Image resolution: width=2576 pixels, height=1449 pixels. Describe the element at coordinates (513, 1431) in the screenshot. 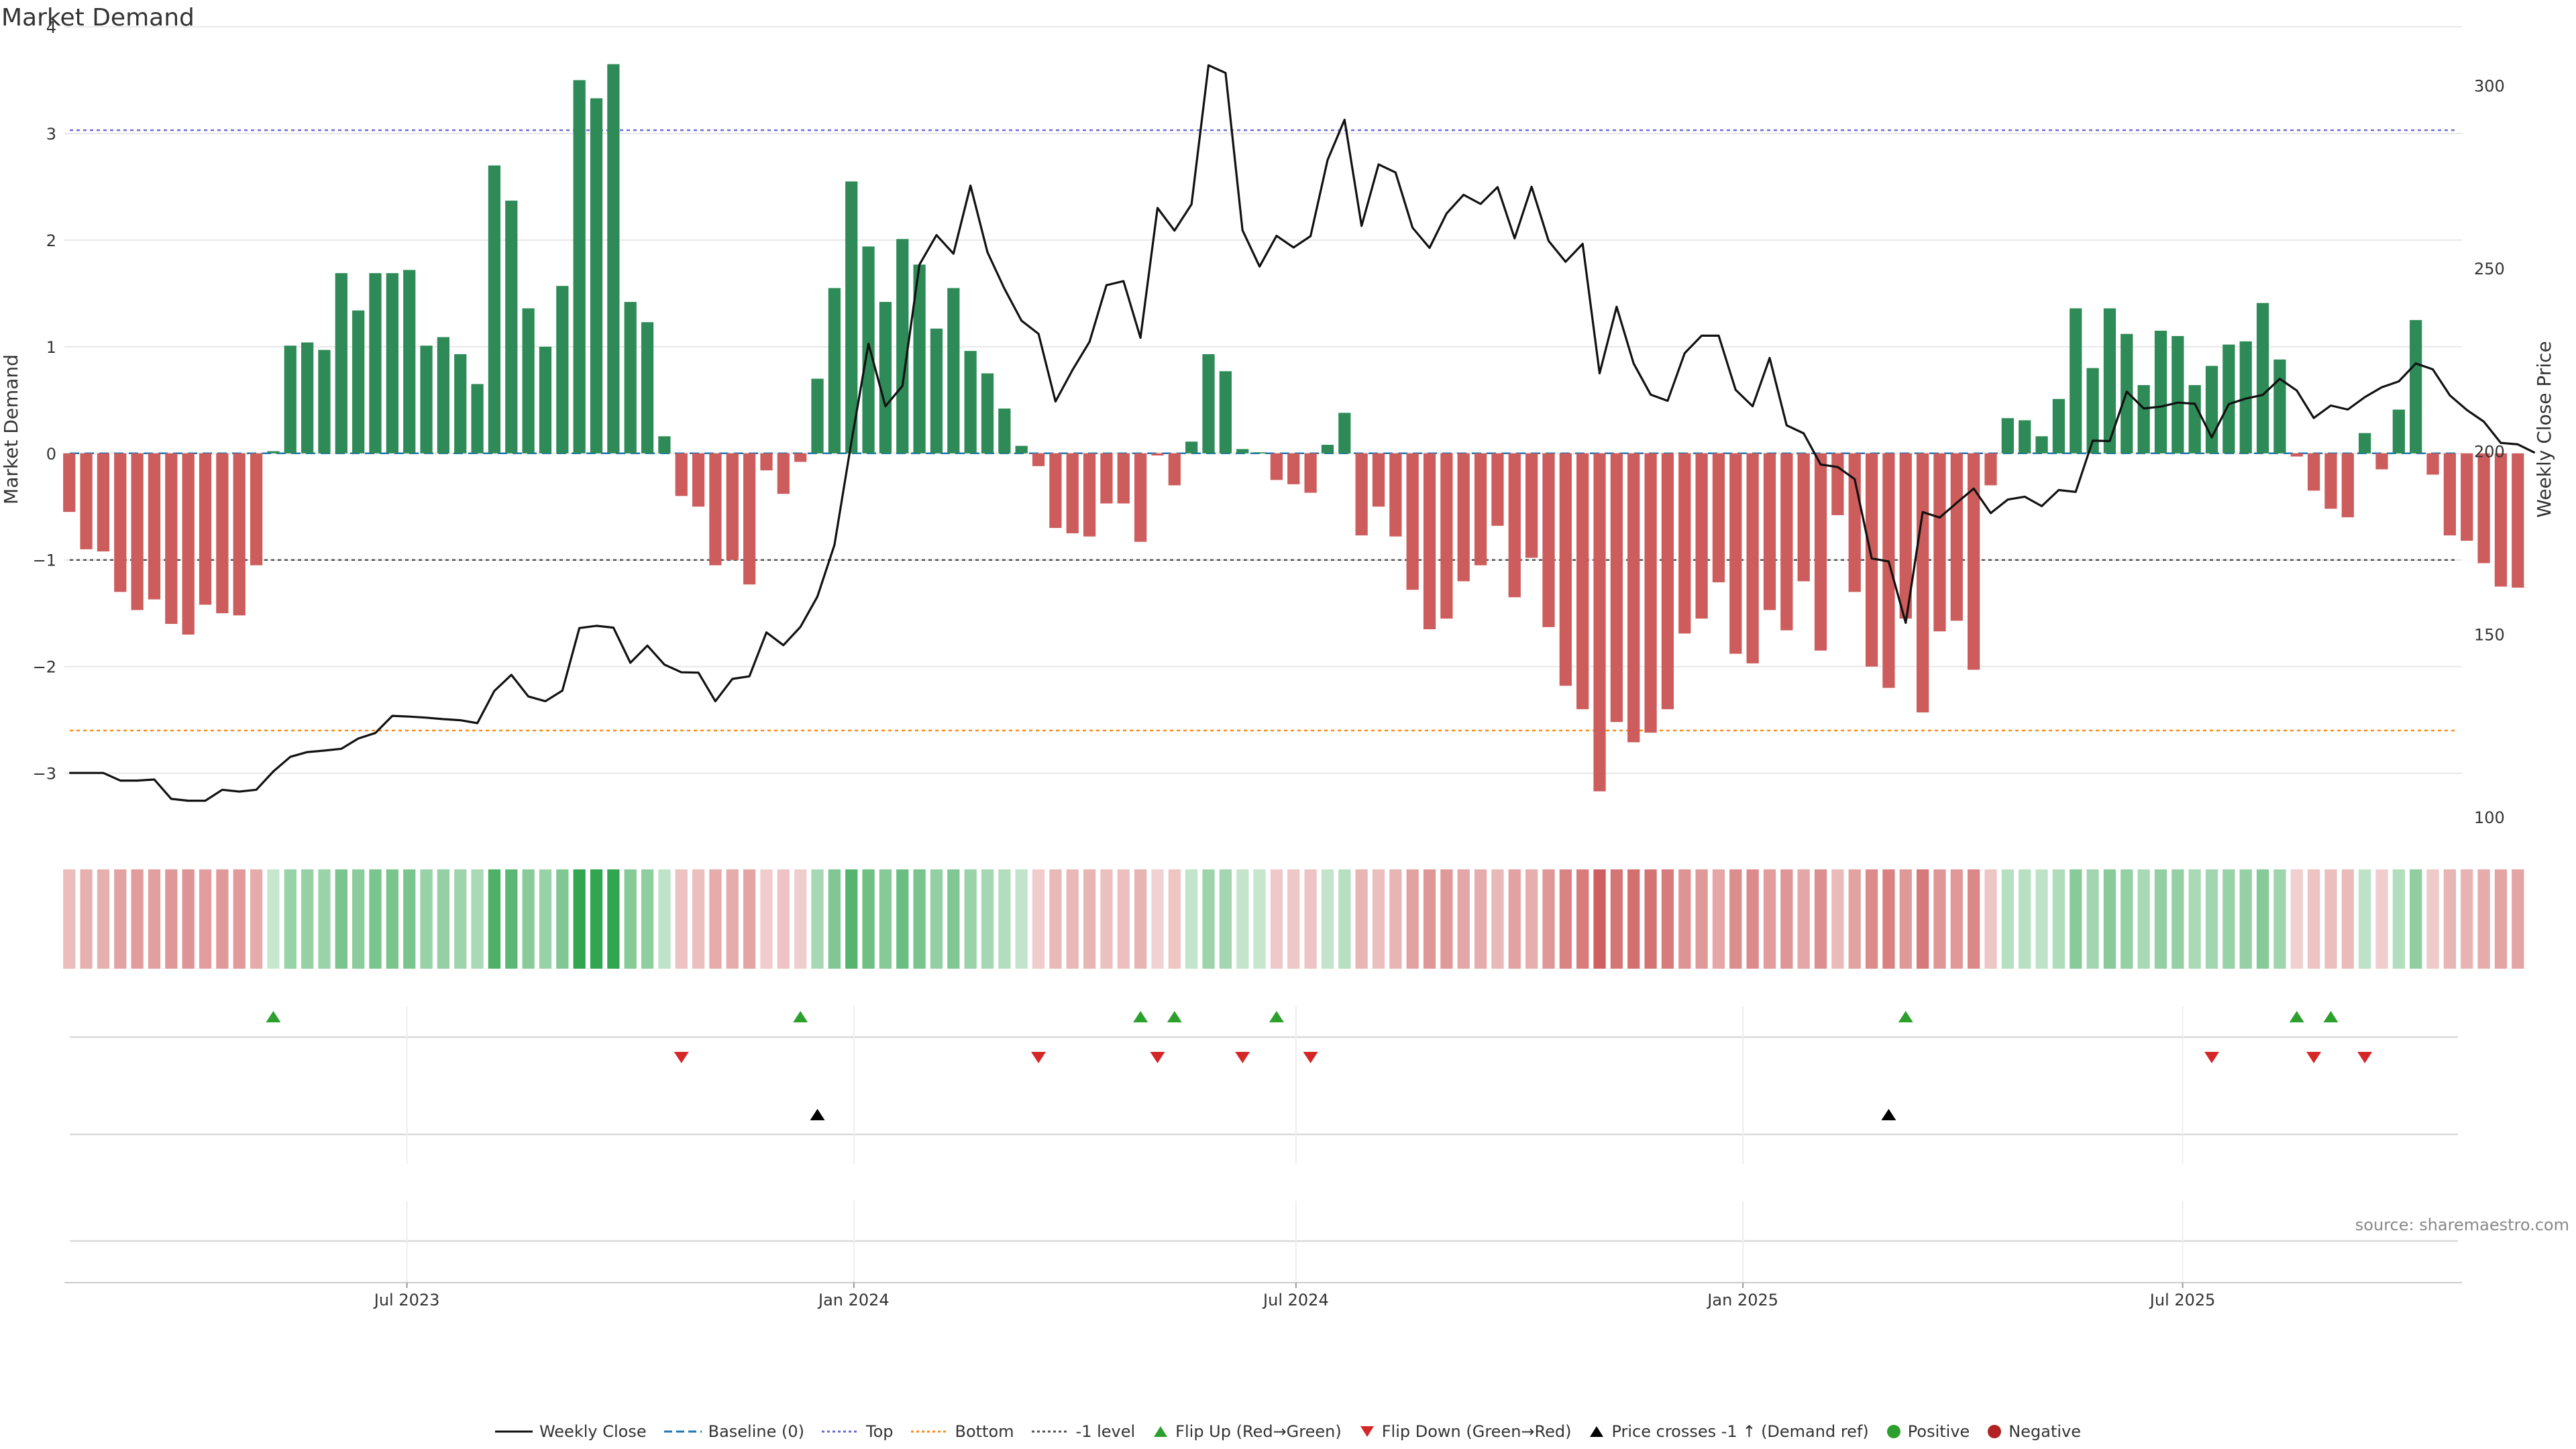

I see `weekly_close-legend-symbol` at that location.